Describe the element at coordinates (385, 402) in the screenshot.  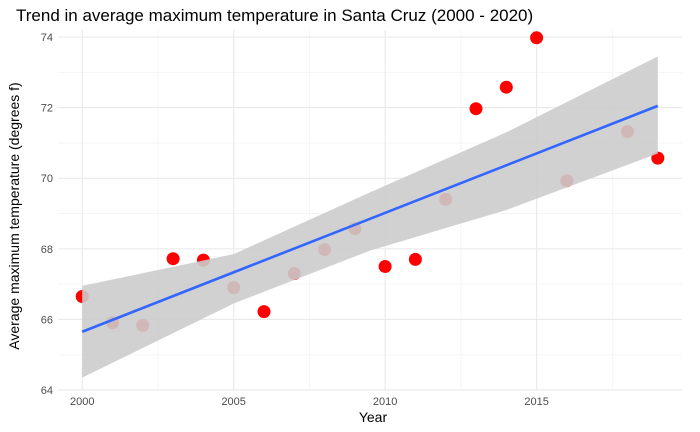
I see `x-tick-label: 2010` at that location.